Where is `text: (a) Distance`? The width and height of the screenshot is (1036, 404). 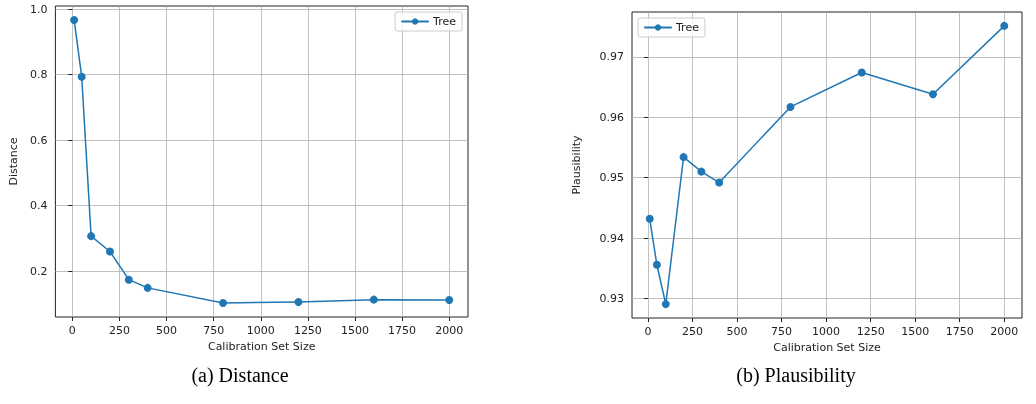
text: (a) Distance is located at coordinates (240, 375).